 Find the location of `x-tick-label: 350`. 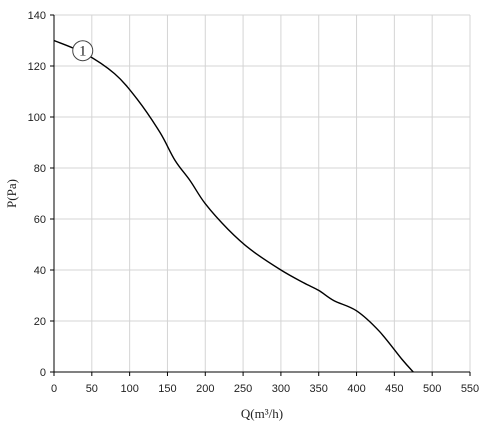

x-tick-label: 350 is located at coordinates (319, 389).